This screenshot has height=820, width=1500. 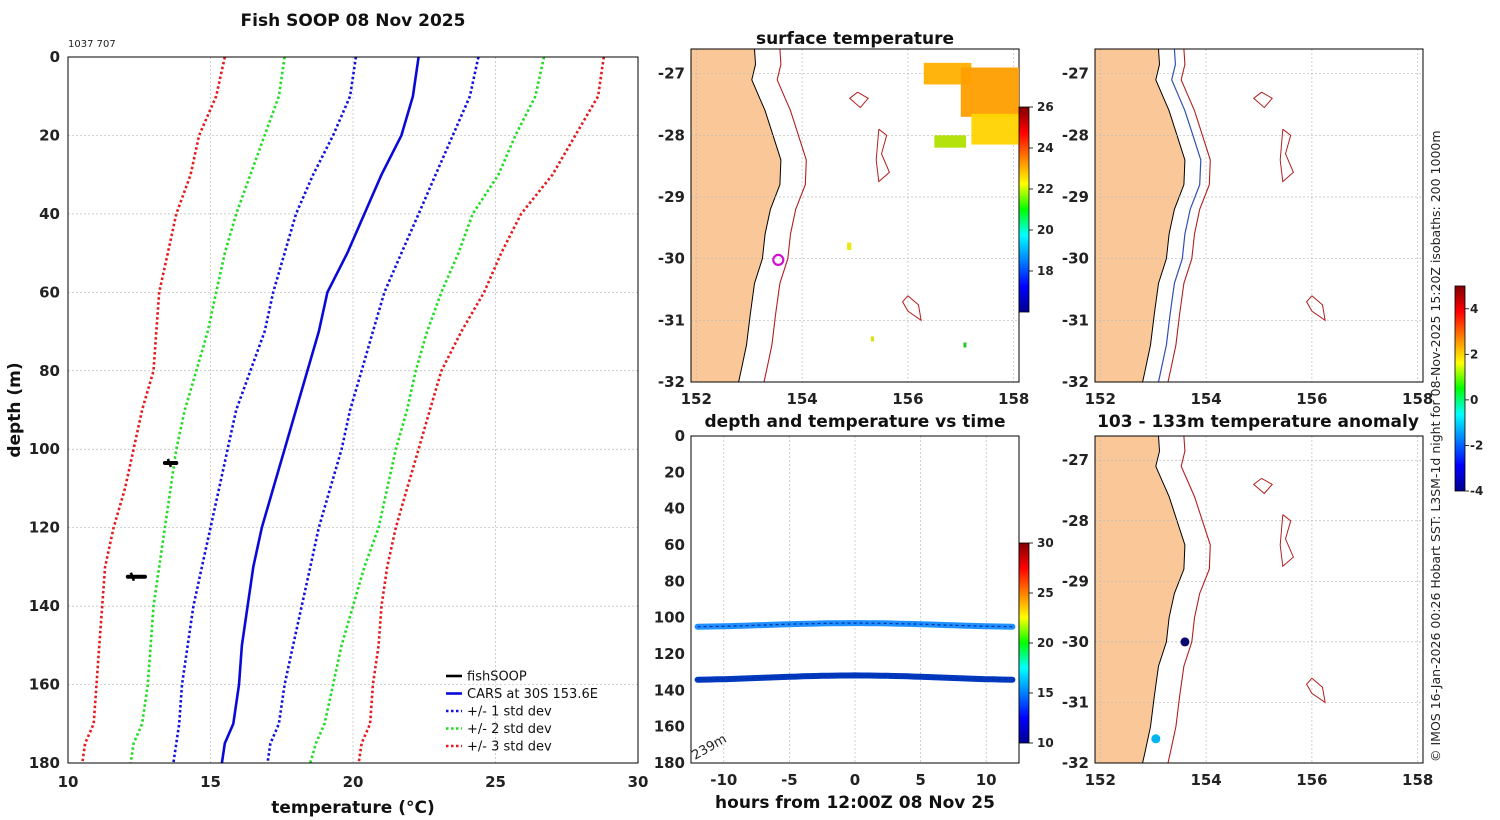 What do you see at coordinates (1476, 445) in the screenshot?
I see `colorbar-tick-label: -2` at bounding box center [1476, 445].